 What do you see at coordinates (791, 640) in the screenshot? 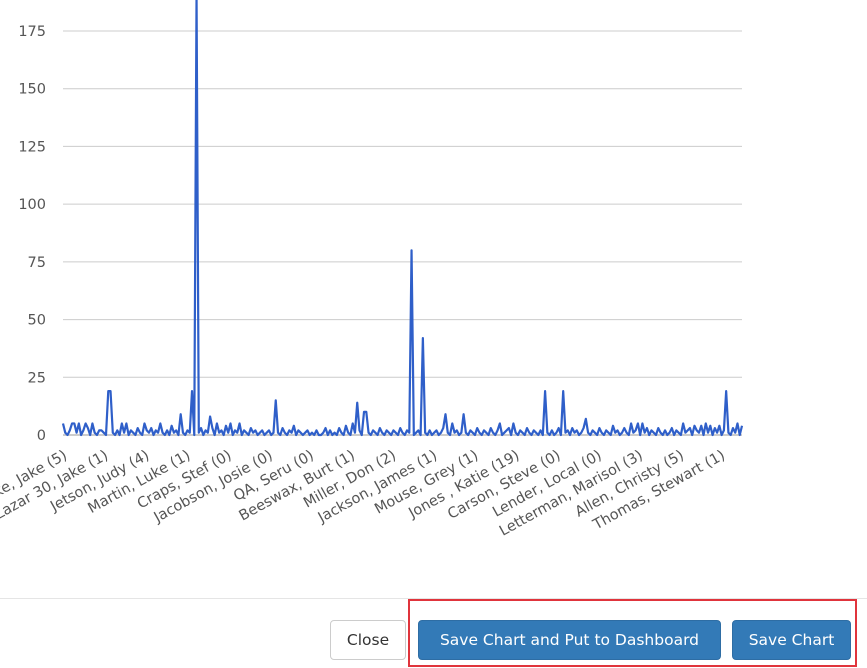
I see `save-chart-button: Save Chart` at bounding box center [791, 640].